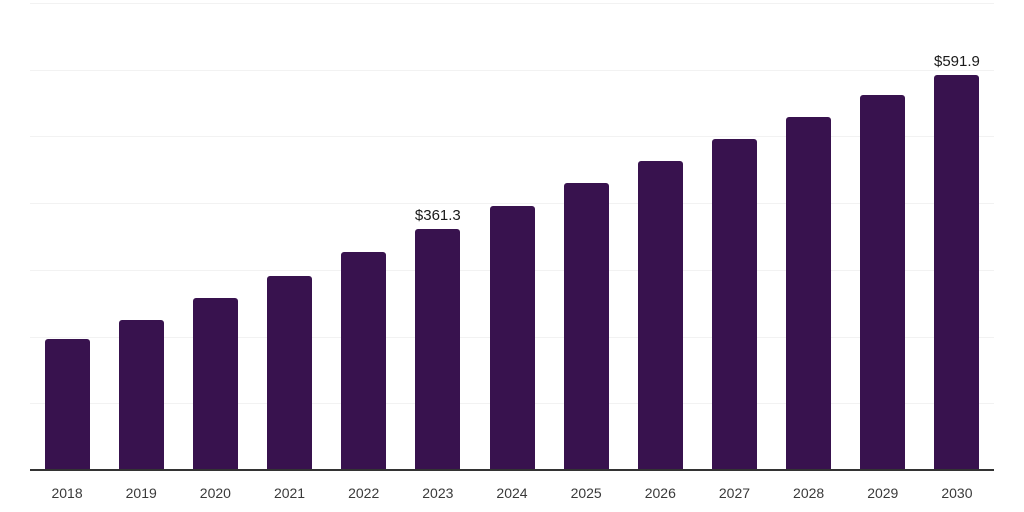 The image size is (1024, 512). What do you see at coordinates (438, 493) in the screenshot?
I see `x-tick-label-2023: 2023` at bounding box center [438, 493].